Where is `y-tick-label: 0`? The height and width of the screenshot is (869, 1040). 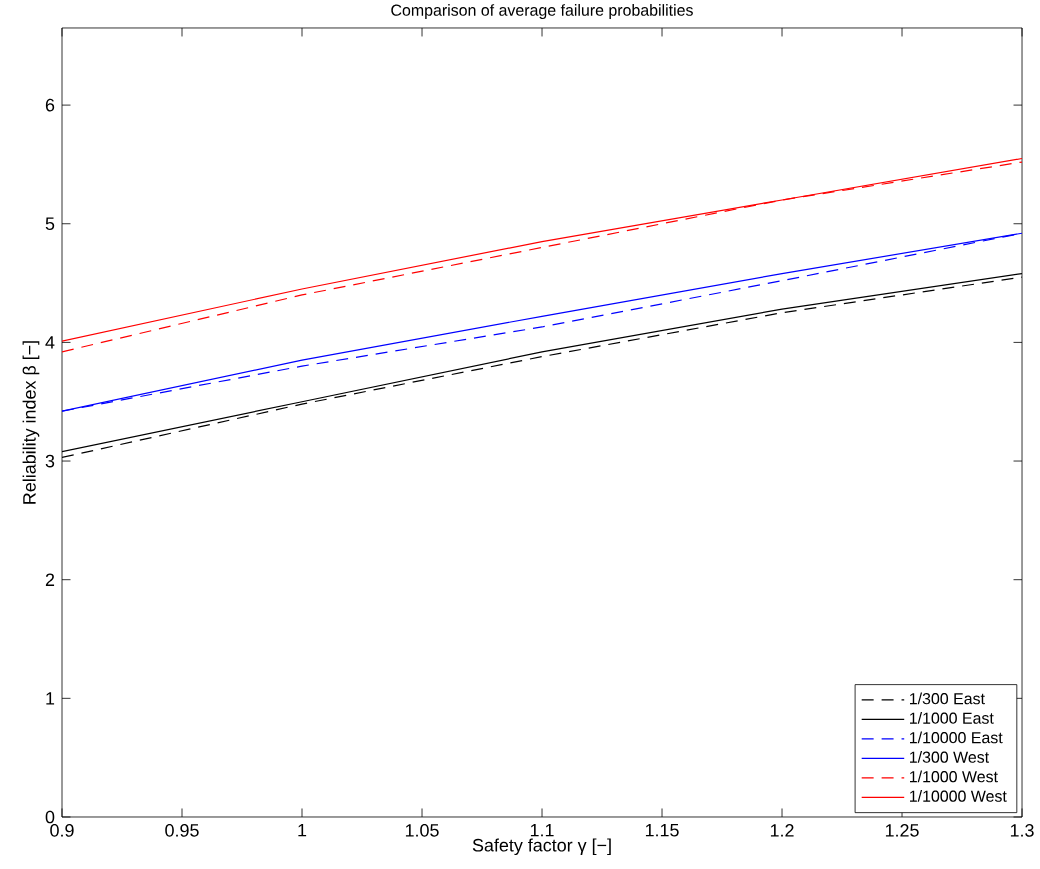
y-tick-label: 0 is located at coordinates (50, 817).